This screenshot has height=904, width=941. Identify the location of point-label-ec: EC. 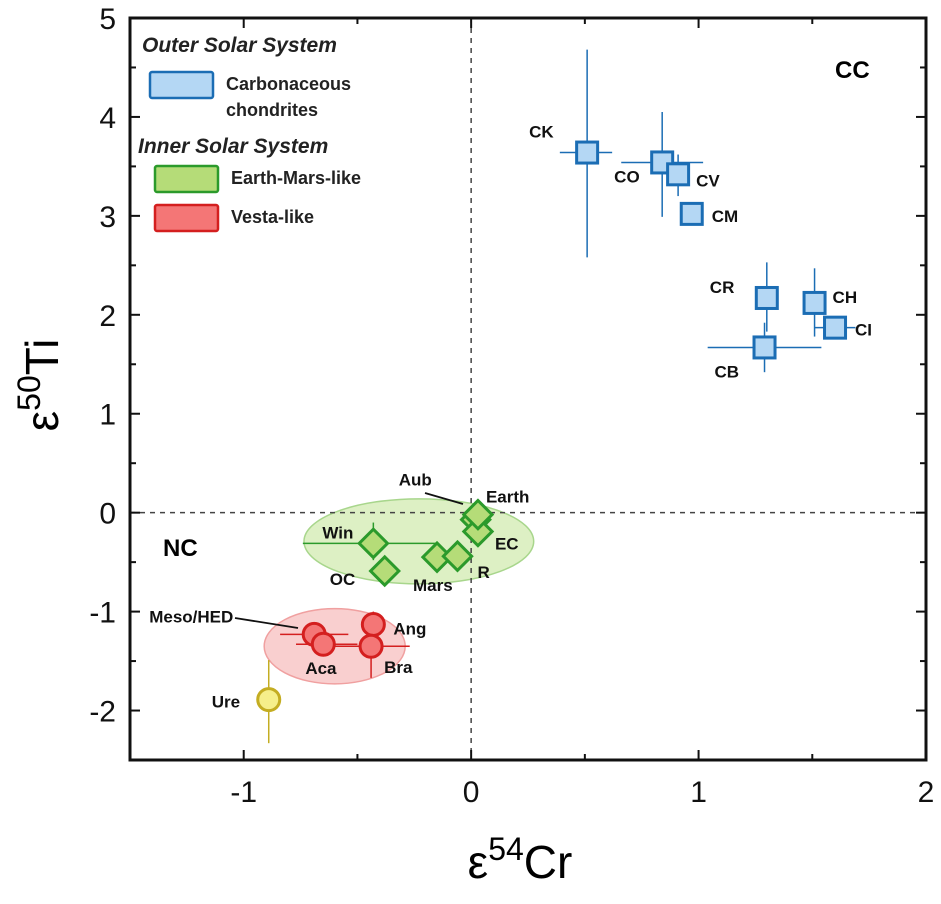
(507, 543).